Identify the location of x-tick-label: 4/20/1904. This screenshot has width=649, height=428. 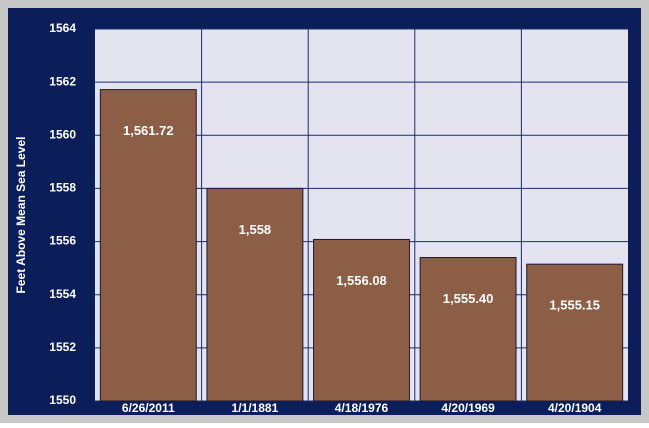
(575, 408).